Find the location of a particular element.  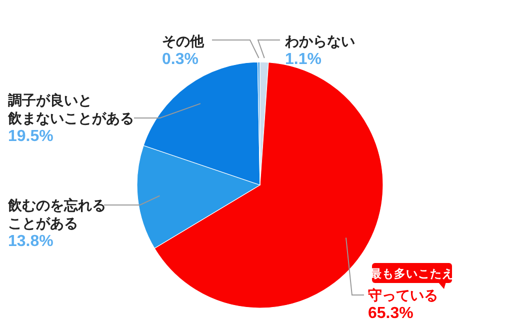

data-label: 19.5% is located at coordinates (31, 136).